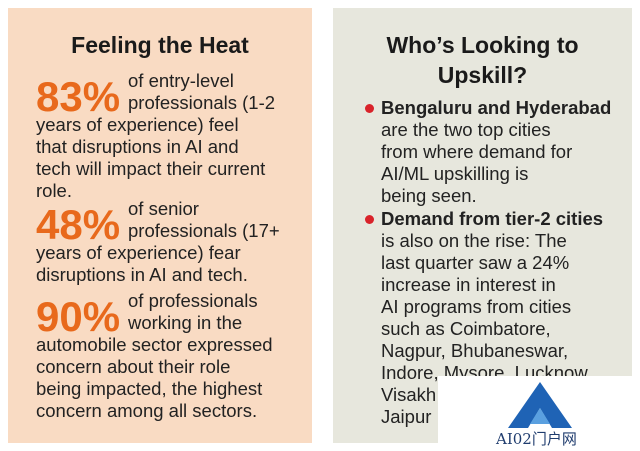 This screenshot has height=451, width=640. What do you see at coordinates (540, 405) in the screenshot?
I see `watermark-logo` at bounding box center [540, 405].